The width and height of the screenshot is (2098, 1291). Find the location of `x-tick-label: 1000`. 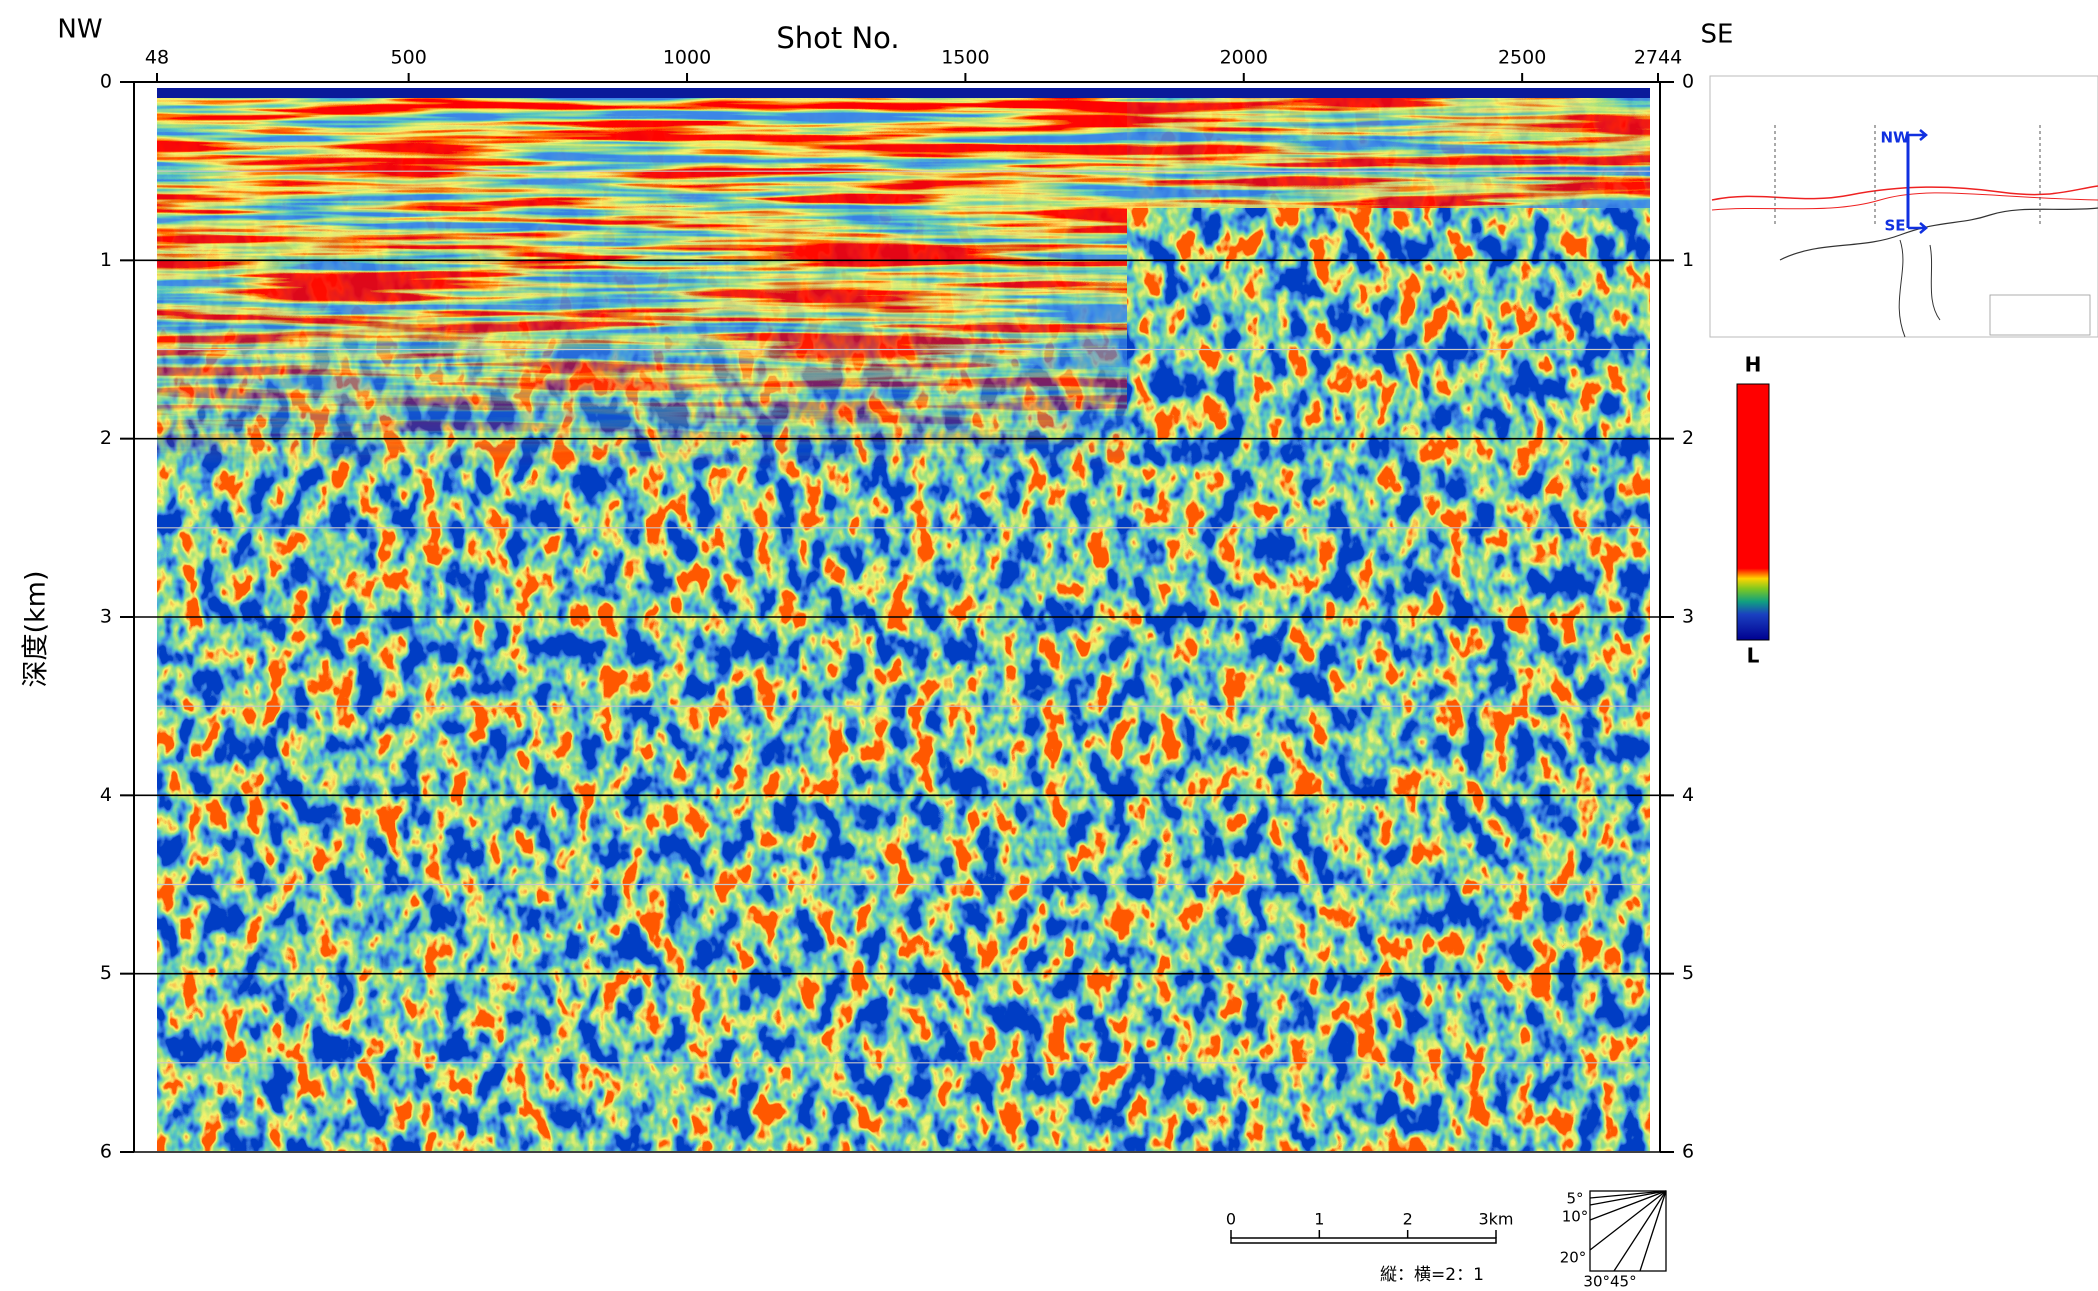

x-tick-label: 1000 is located at coordinates (687, 58).